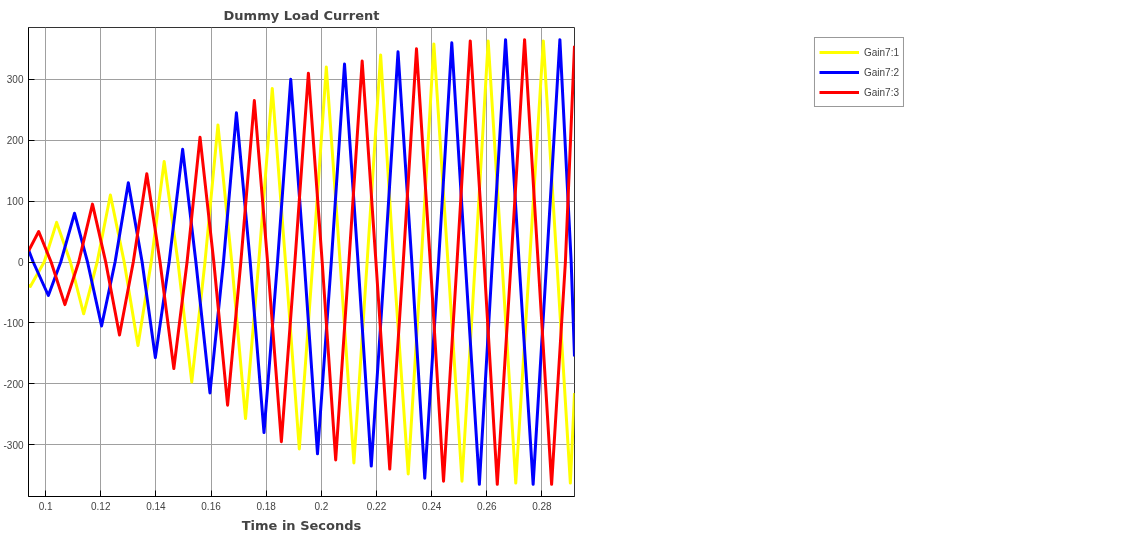 This screenshot has height=535, width=1144. Describe the element at coordinates (13, 445) in the screenshot. I see `y-tick-label: -300` at that location.